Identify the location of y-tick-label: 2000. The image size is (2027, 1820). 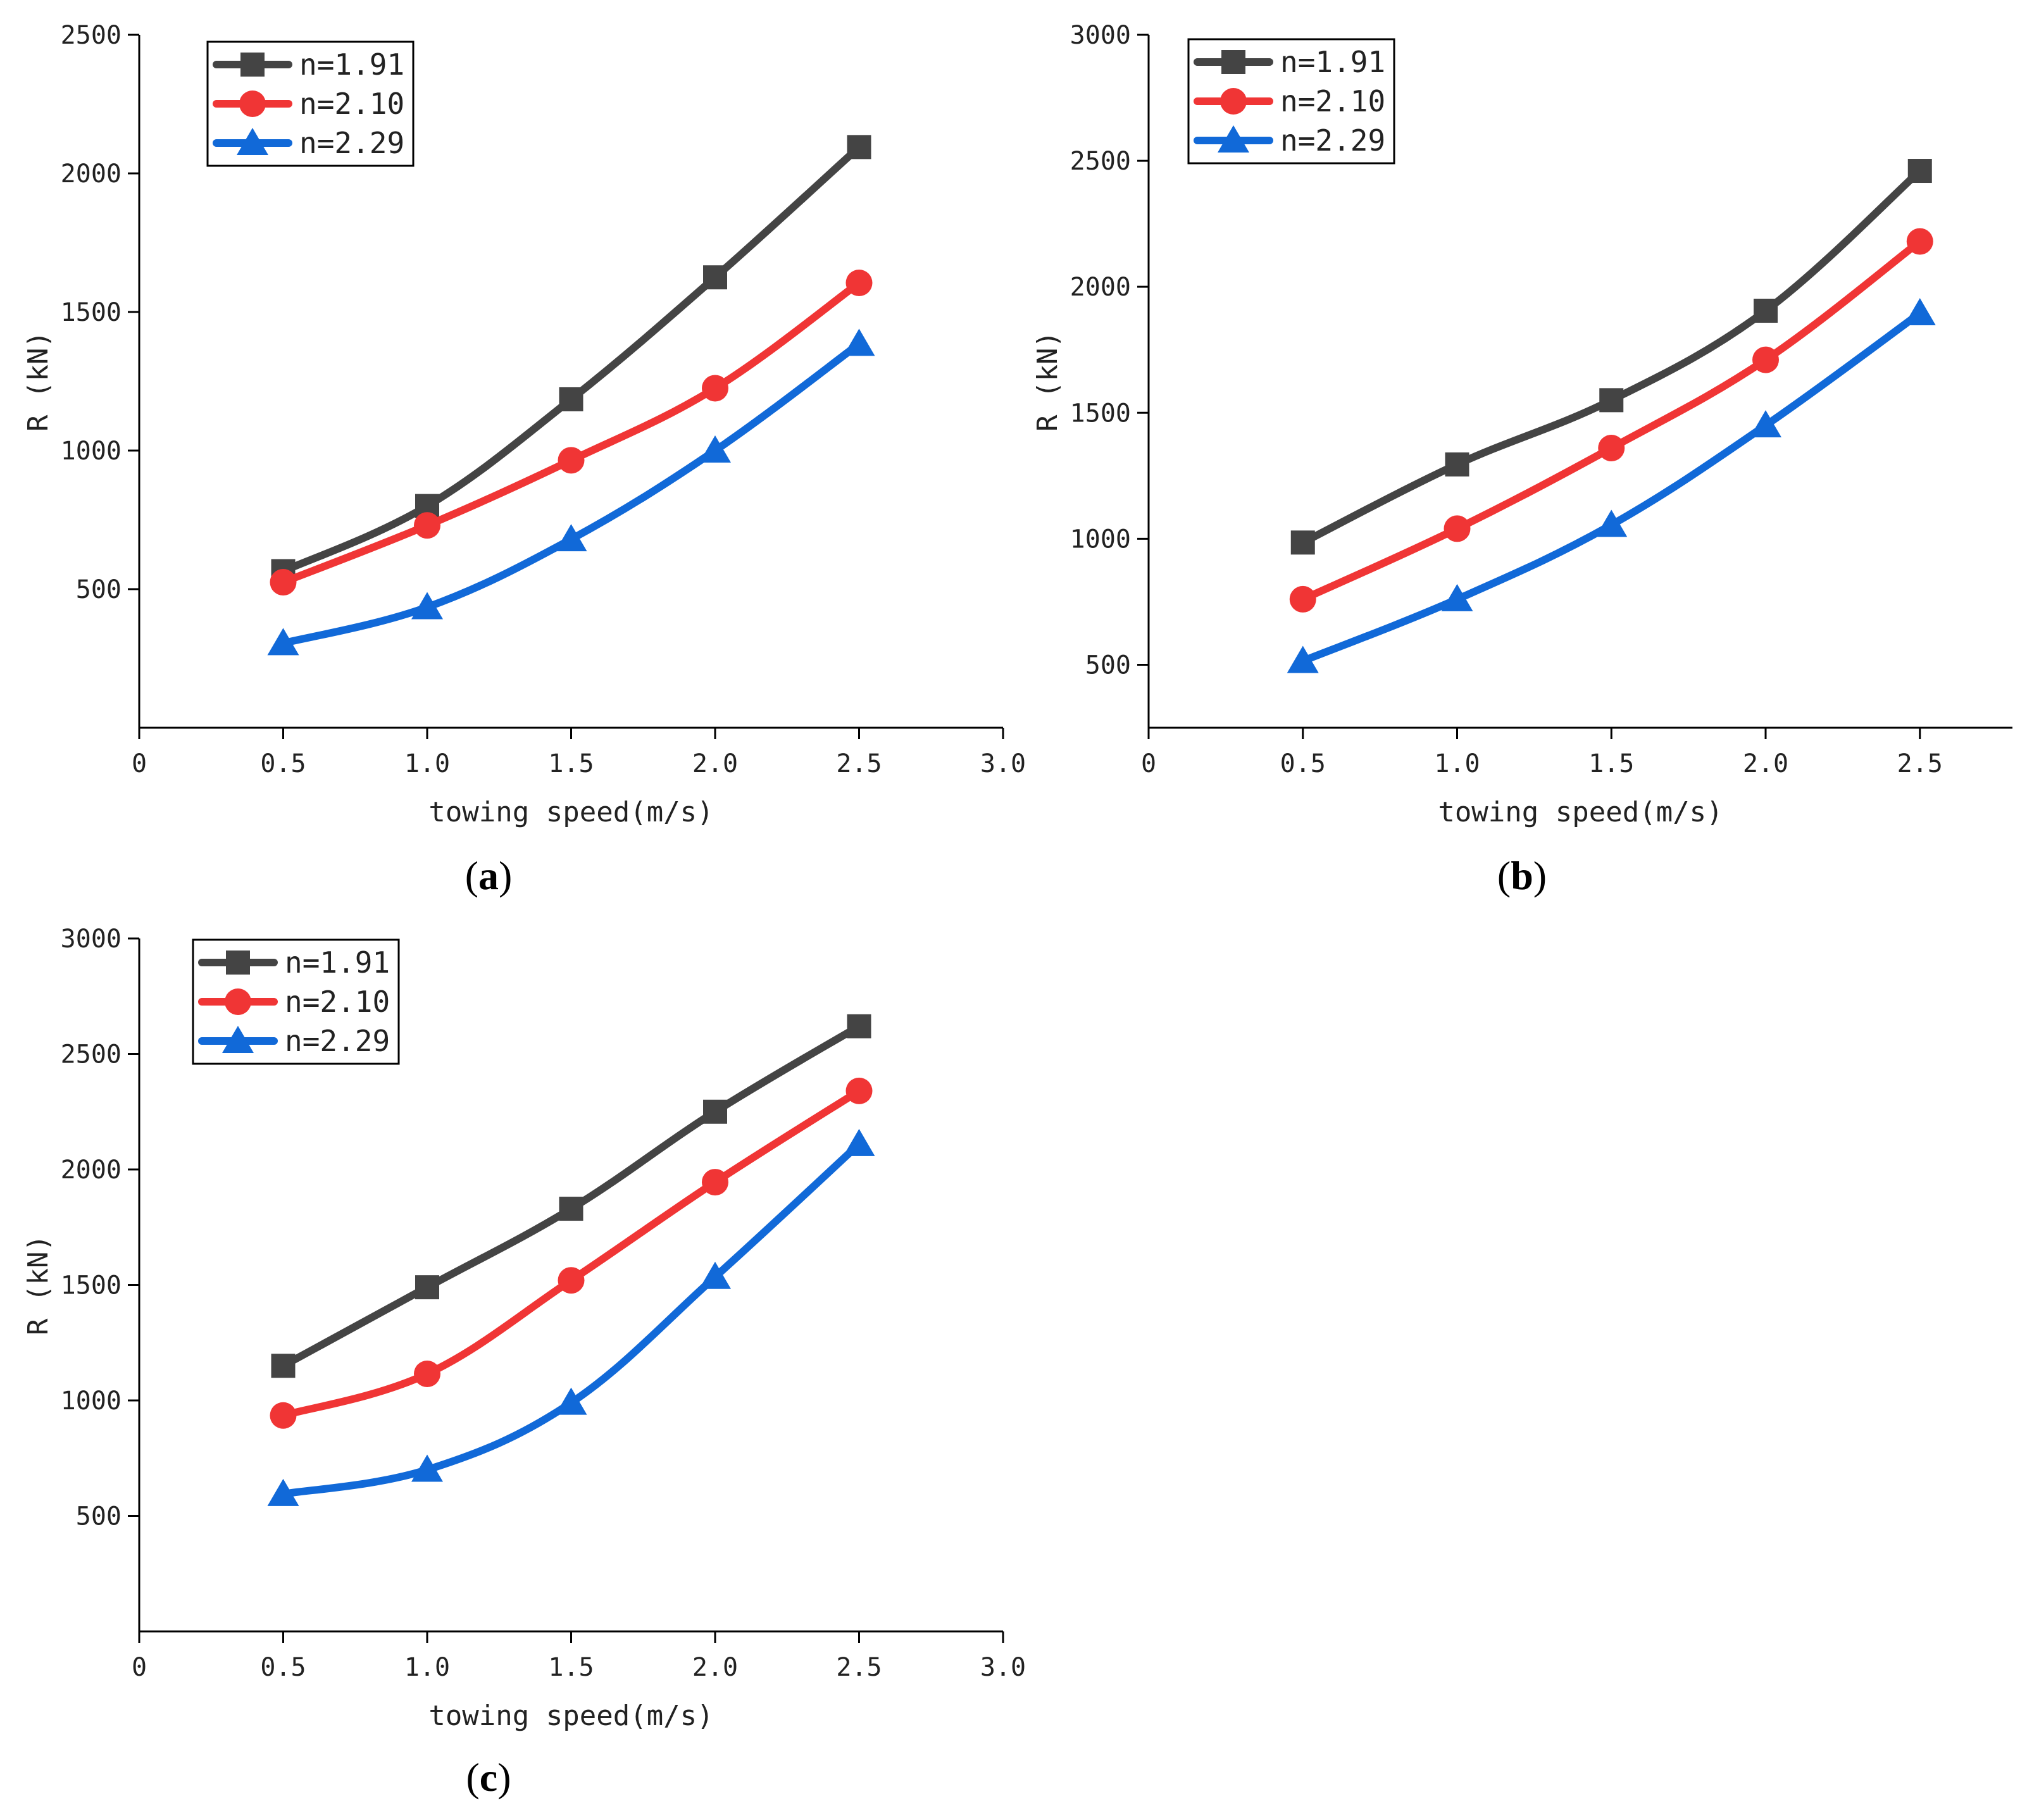
(1100, 287).